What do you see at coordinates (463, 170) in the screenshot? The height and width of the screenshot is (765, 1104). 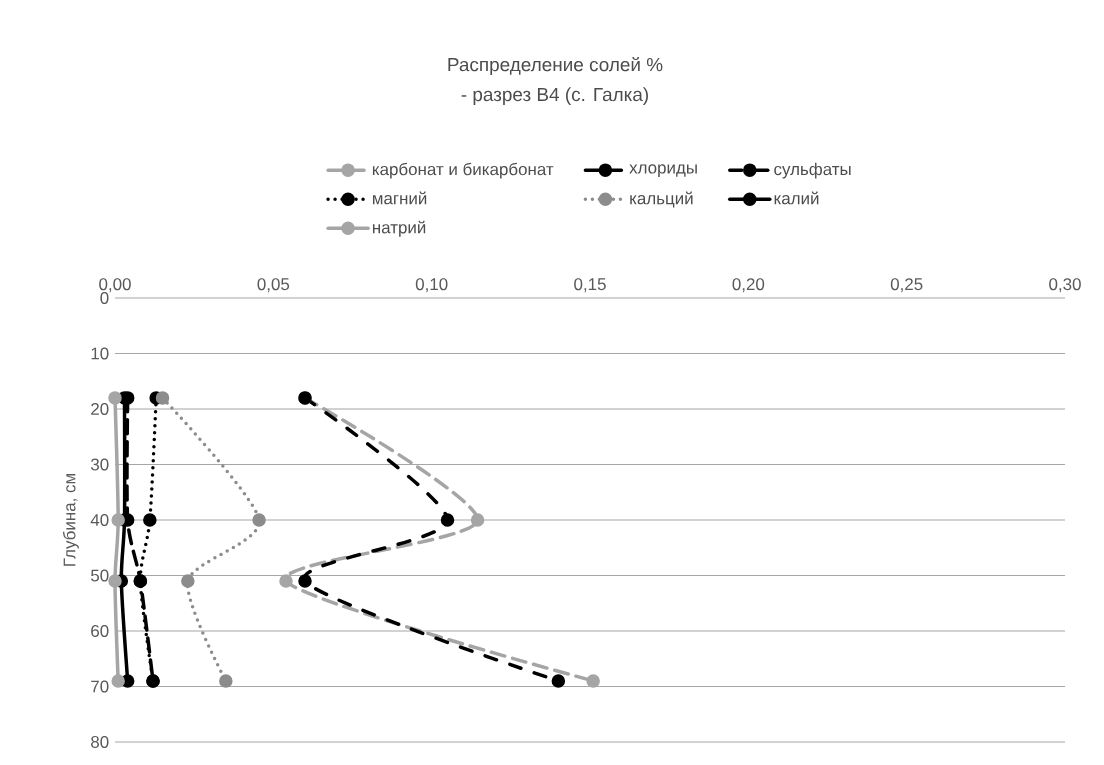 I see `legend-label: карбонат и бикарбонат` at bounding box center [463, 170].